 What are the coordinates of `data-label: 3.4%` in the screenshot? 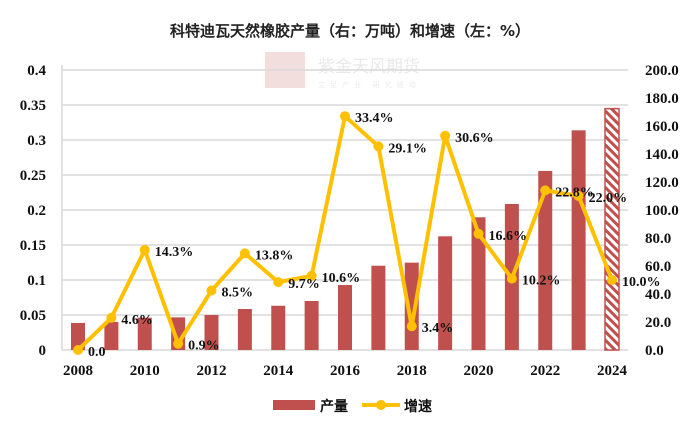 It's located at (438, 328).